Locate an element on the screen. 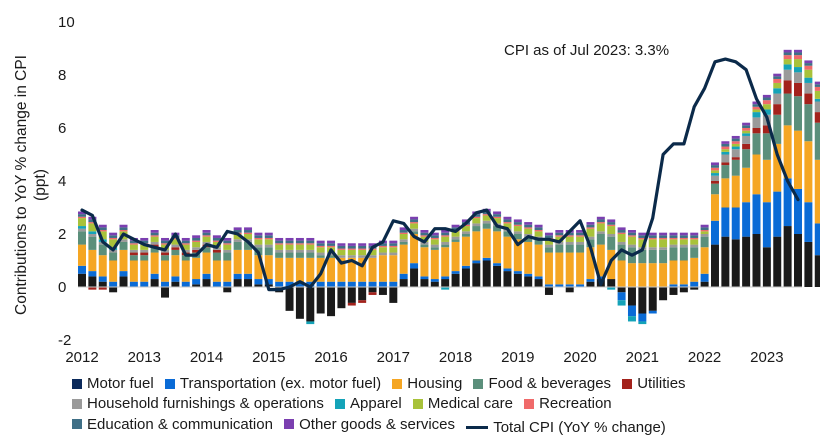 The height and width of the screenshot is (444, 820). legend-label: Utilities is located at coordinates (661, 383).